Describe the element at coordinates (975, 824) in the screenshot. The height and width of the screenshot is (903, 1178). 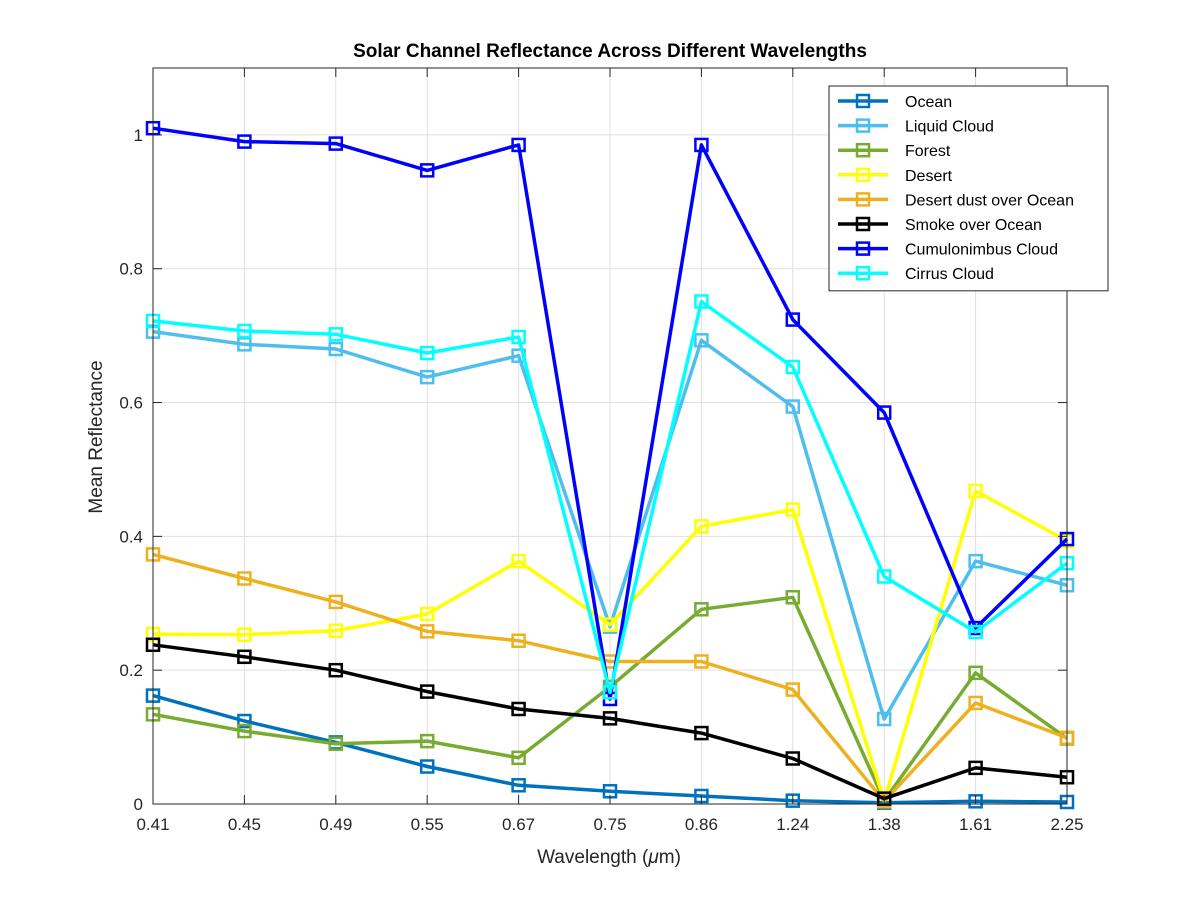
I see `x-tick-label: 1.61` at that location.